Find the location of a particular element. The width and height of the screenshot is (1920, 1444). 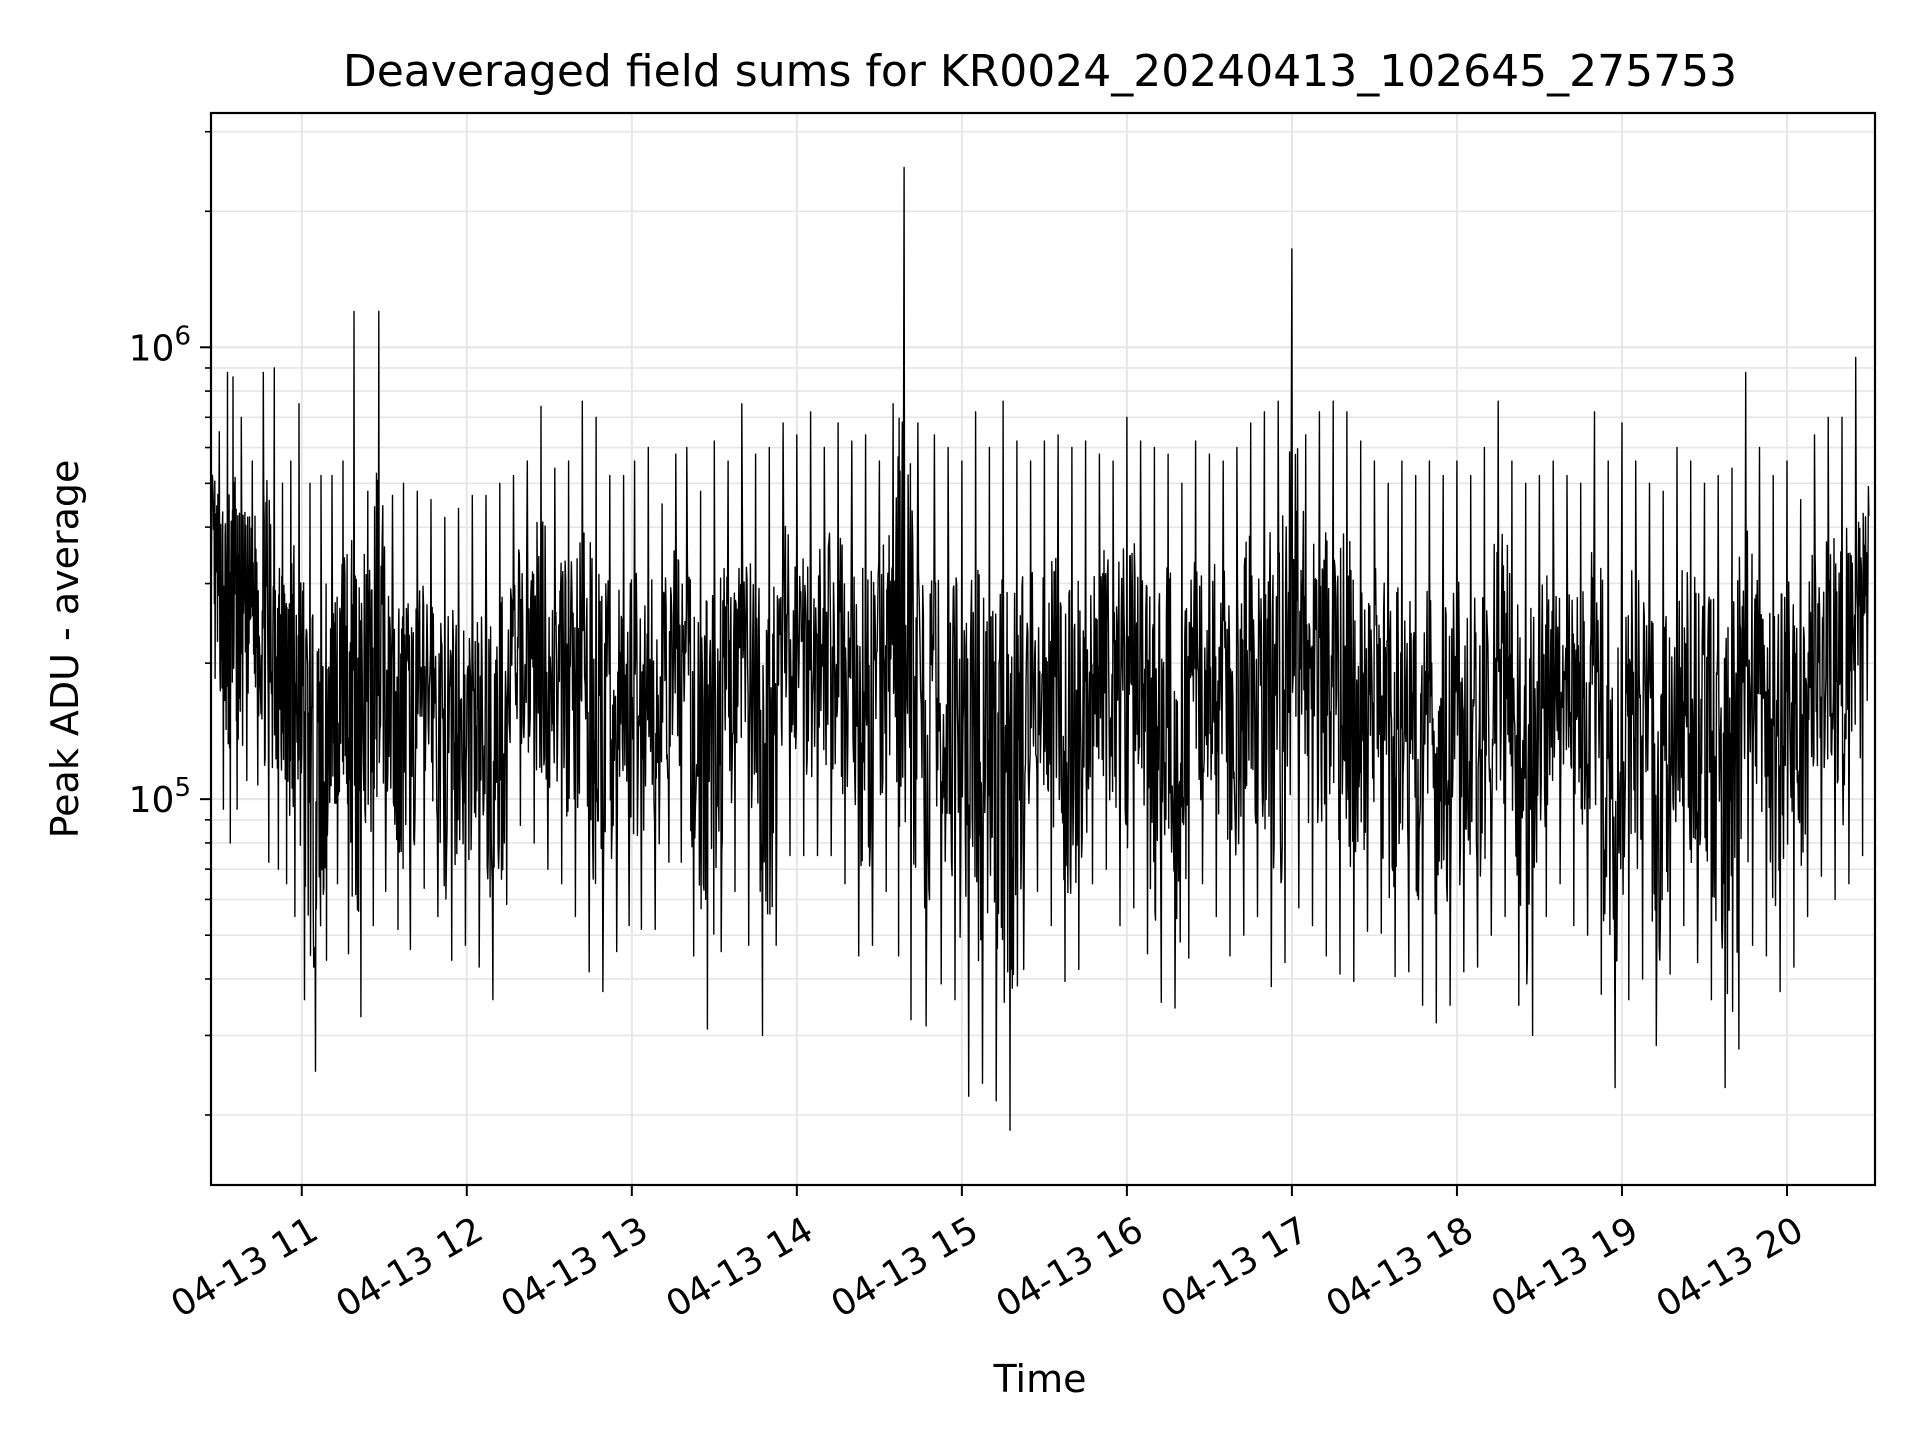

x-axis-label: Time is located at coordinates (1040, 1379).